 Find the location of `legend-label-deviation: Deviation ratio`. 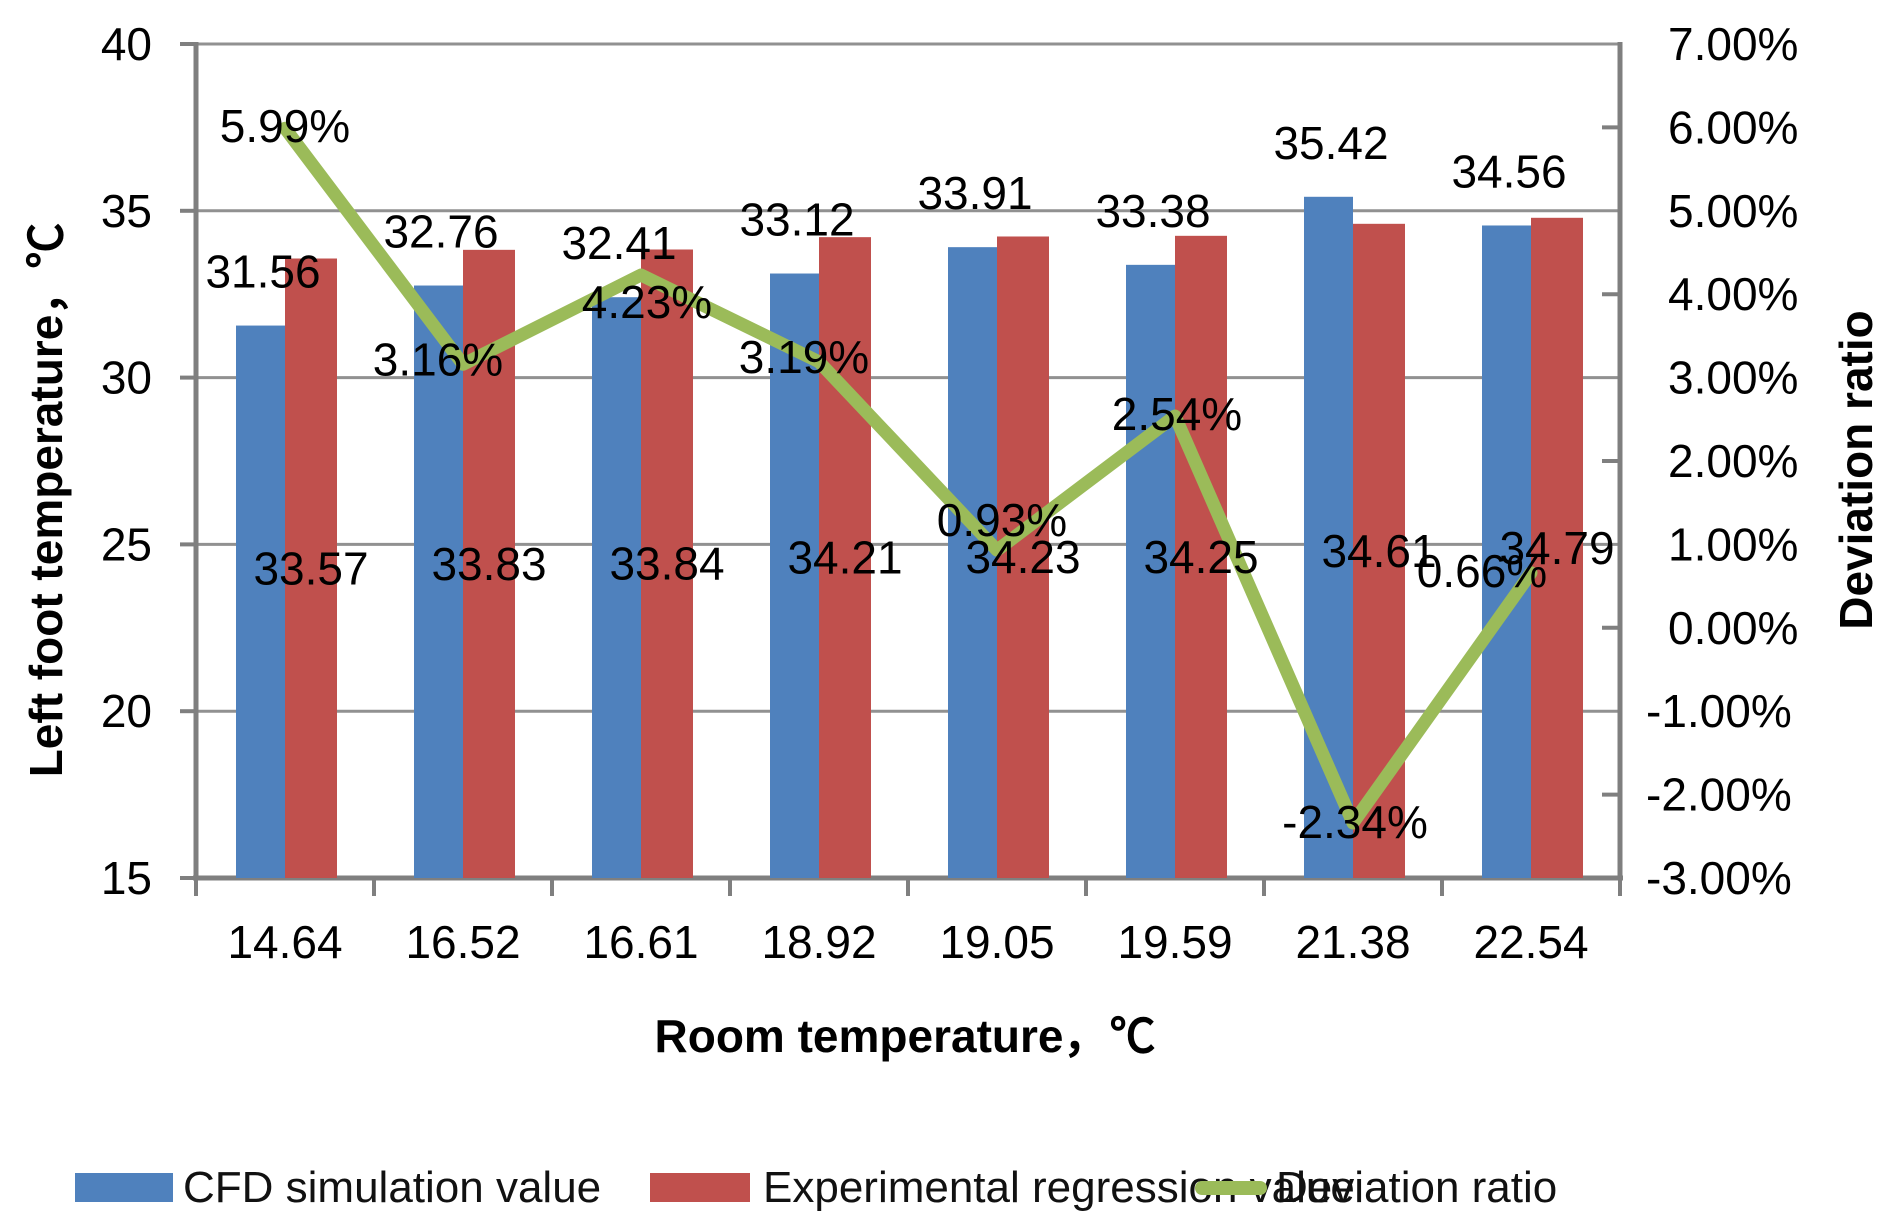

legend-label-deviation: Deviation ratio is located at coordinates (1417, 1187).